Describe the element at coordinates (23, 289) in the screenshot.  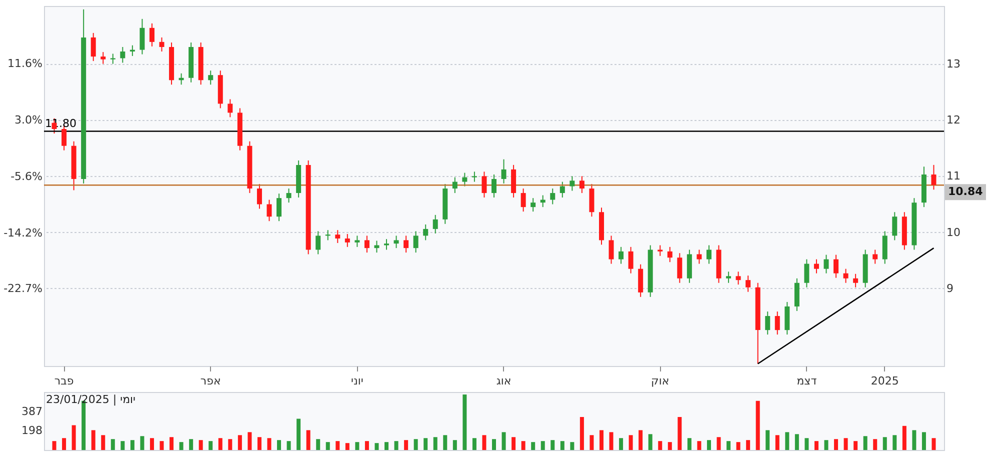
I see `y2-tick-label: -22.7%` at that location.